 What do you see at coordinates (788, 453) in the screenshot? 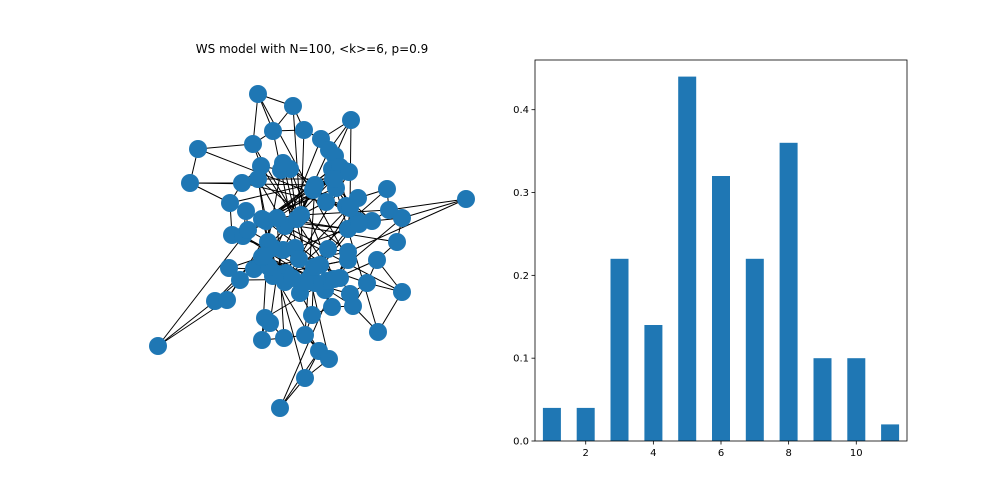
I see `x-tick-label: 8` at bounding box center [788, 453].